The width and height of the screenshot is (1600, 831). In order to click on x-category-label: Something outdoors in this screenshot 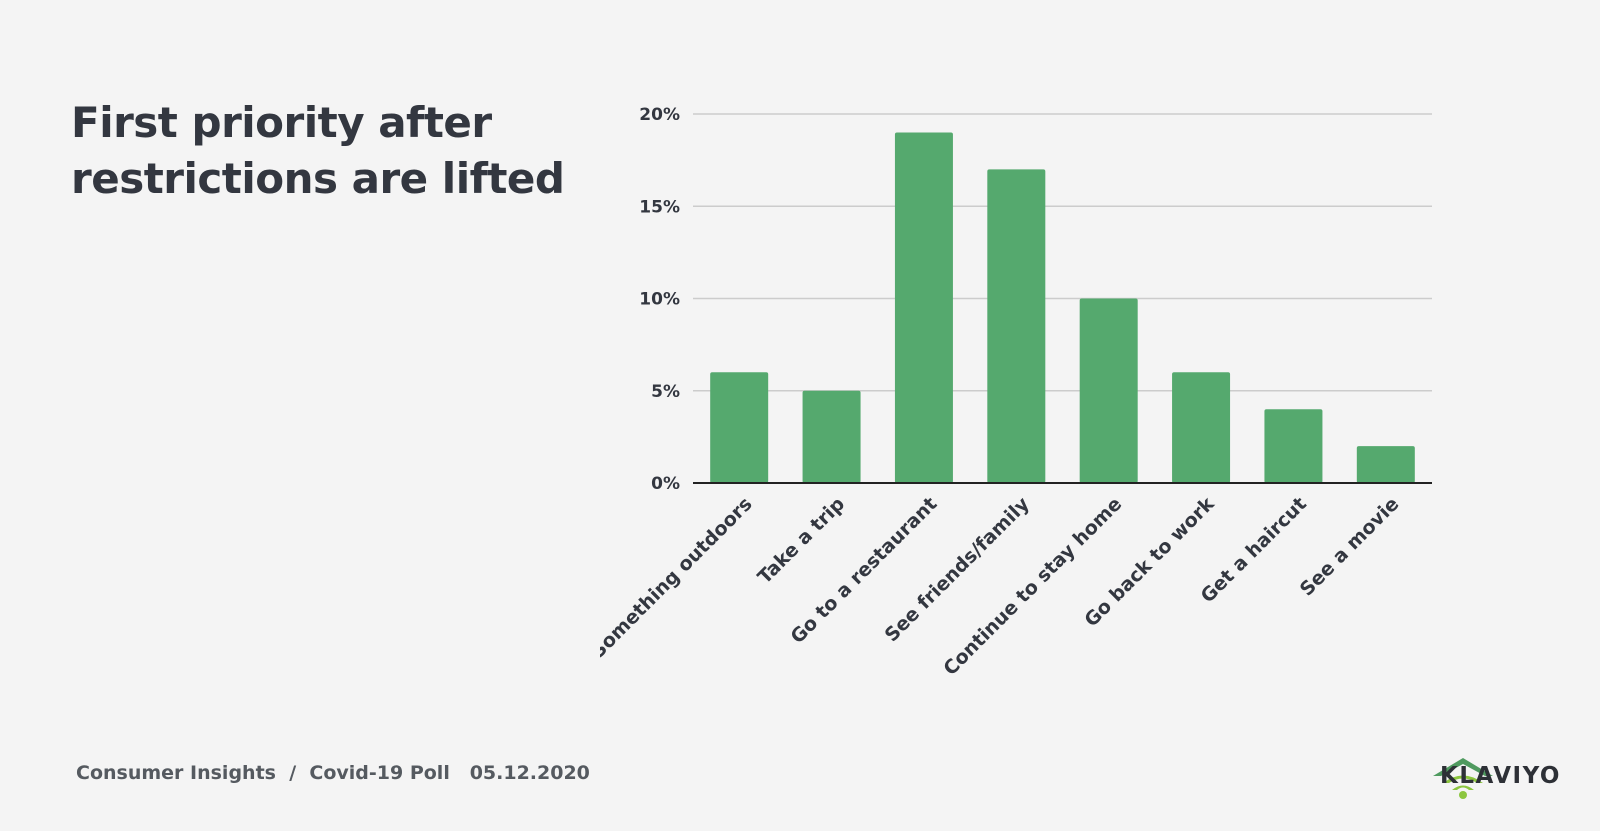, I will do `click(678, 578)`.